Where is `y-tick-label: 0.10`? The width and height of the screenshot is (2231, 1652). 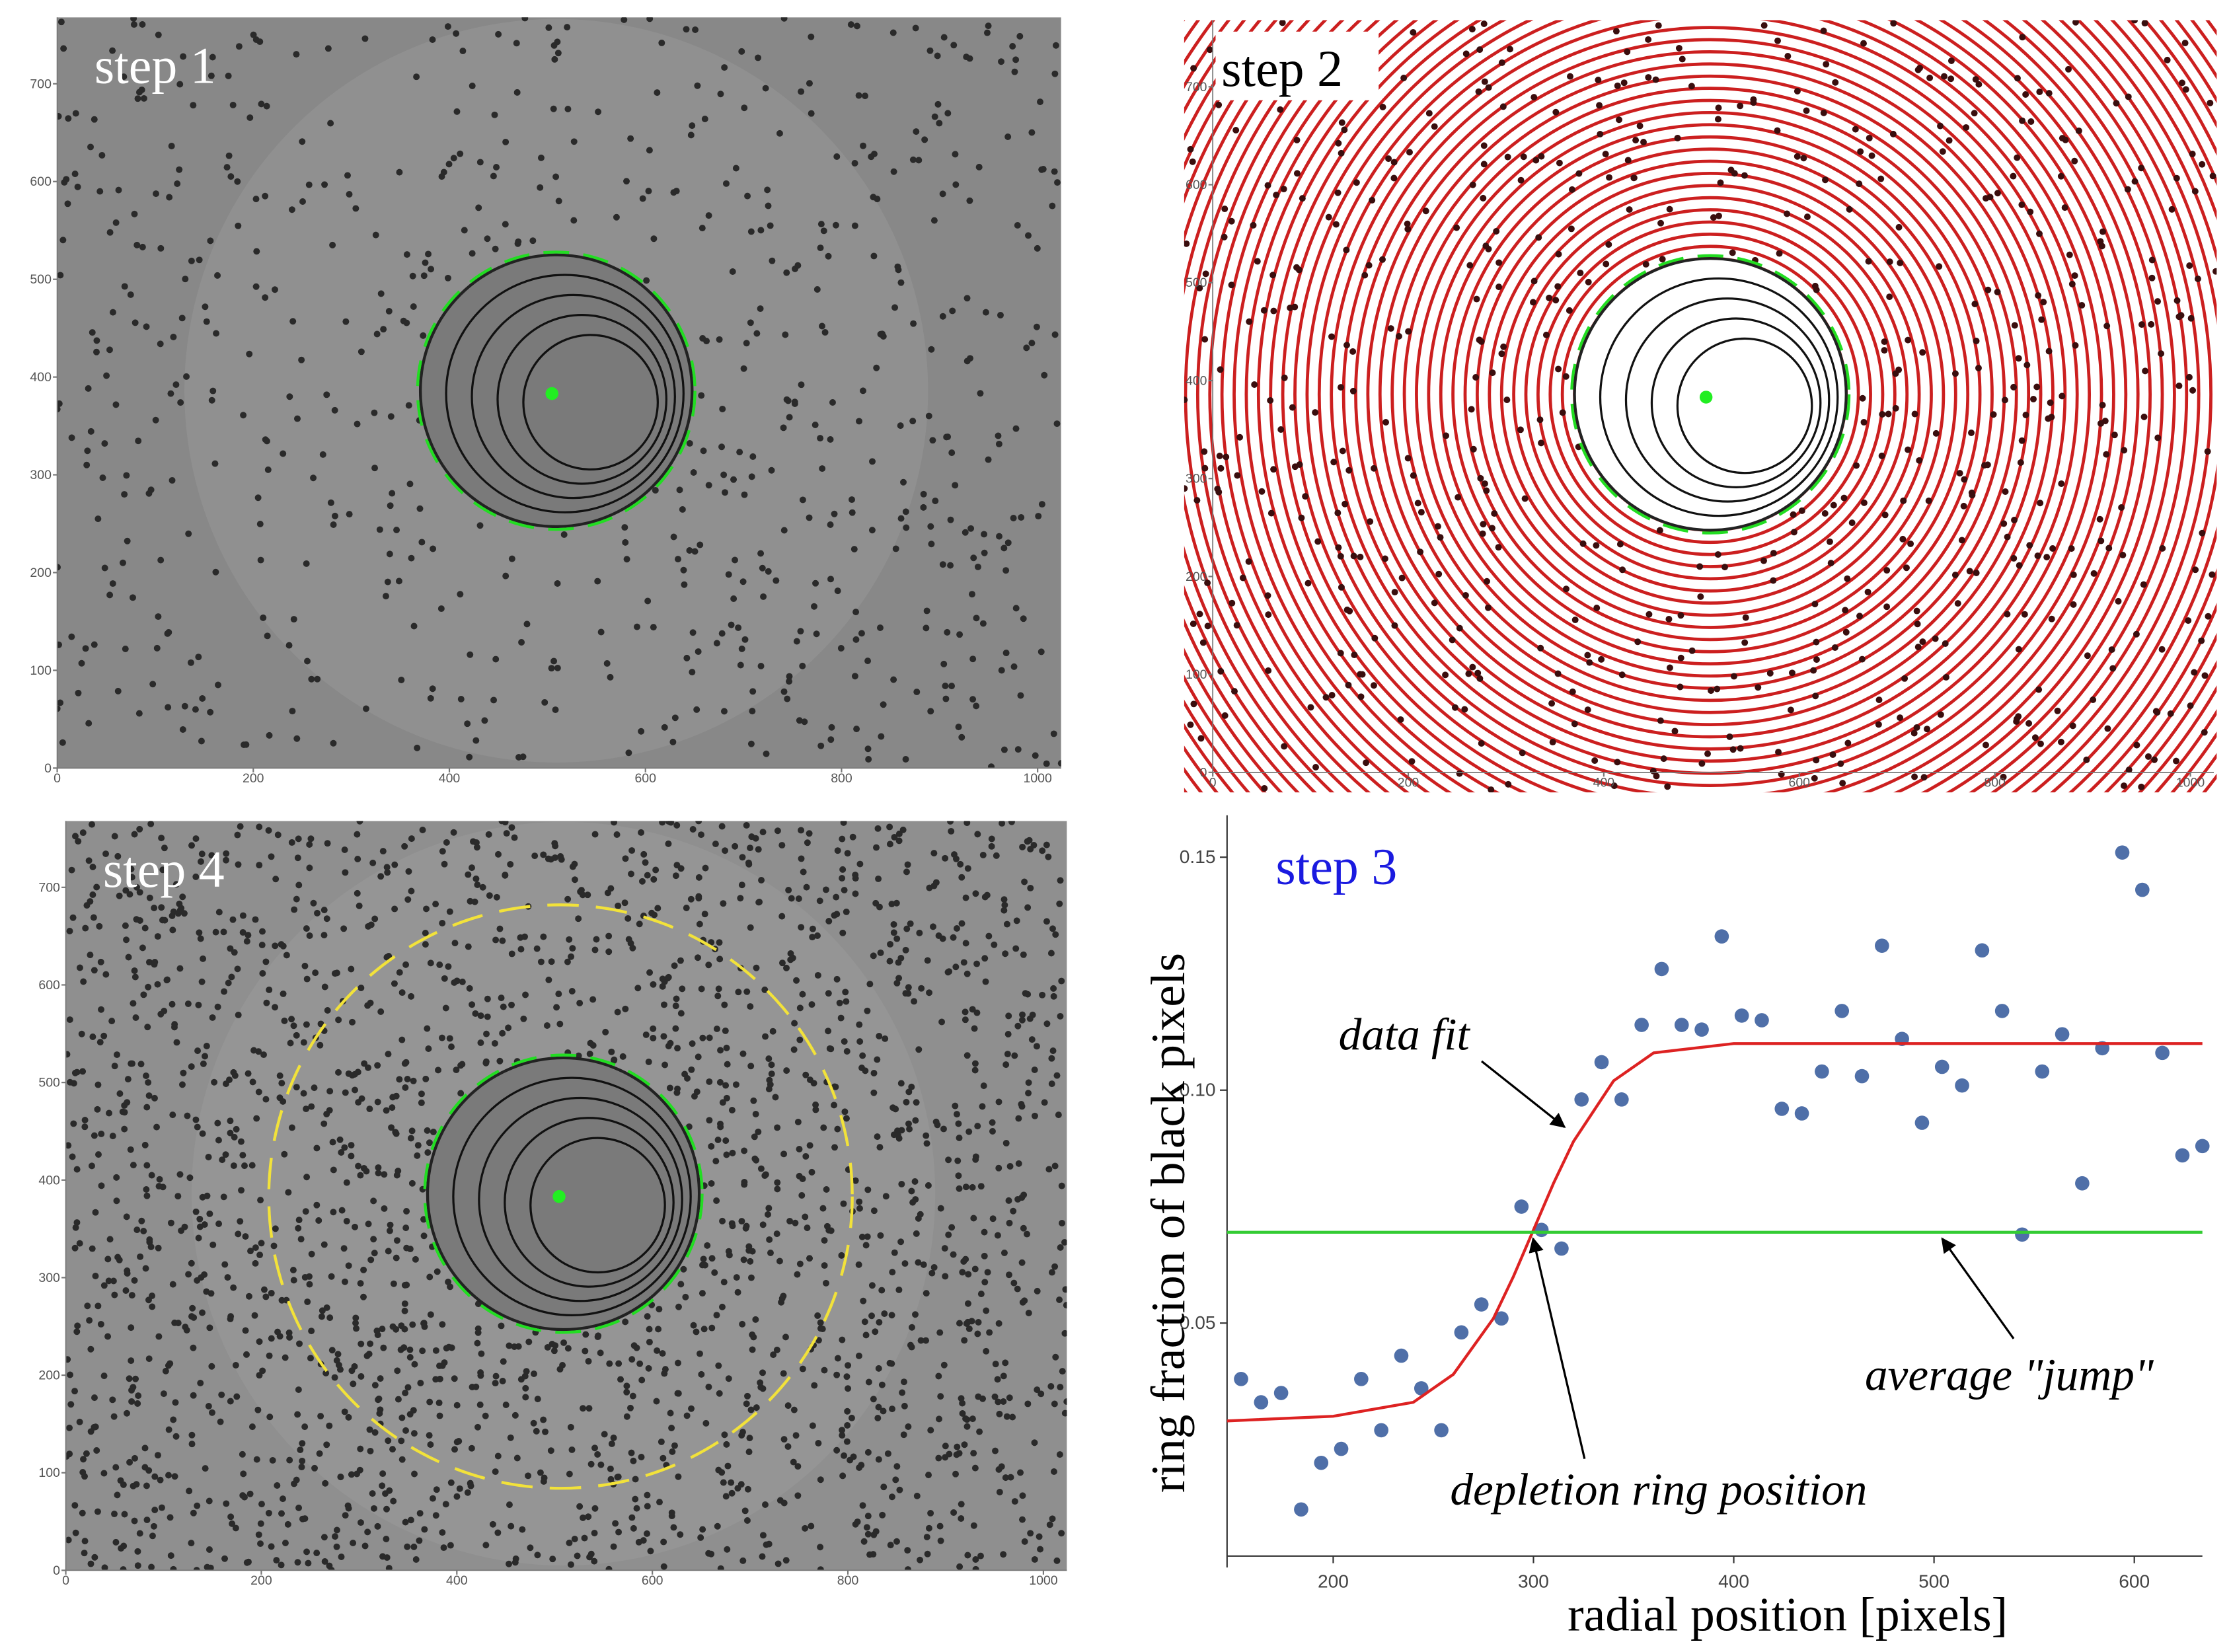 y-tick-label: 0.10 is located at coordinates (1198, 1089).